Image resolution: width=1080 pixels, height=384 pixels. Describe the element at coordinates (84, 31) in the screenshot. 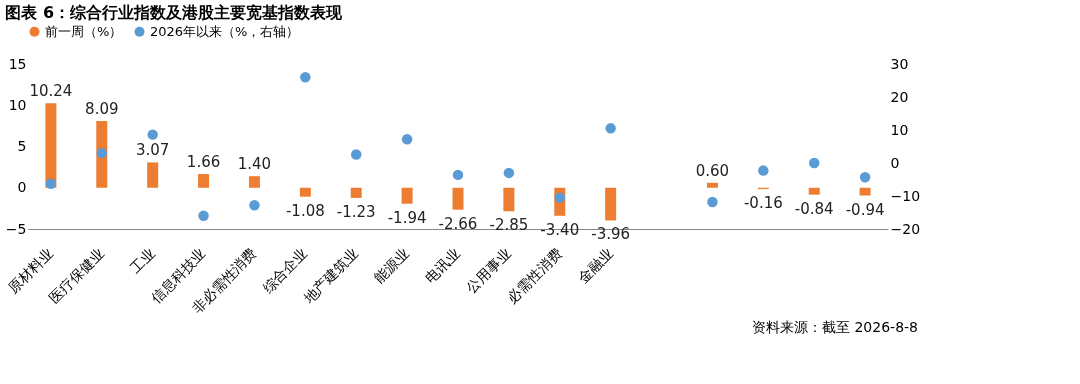

I see `legend-label: 前一周（%）` at that location.